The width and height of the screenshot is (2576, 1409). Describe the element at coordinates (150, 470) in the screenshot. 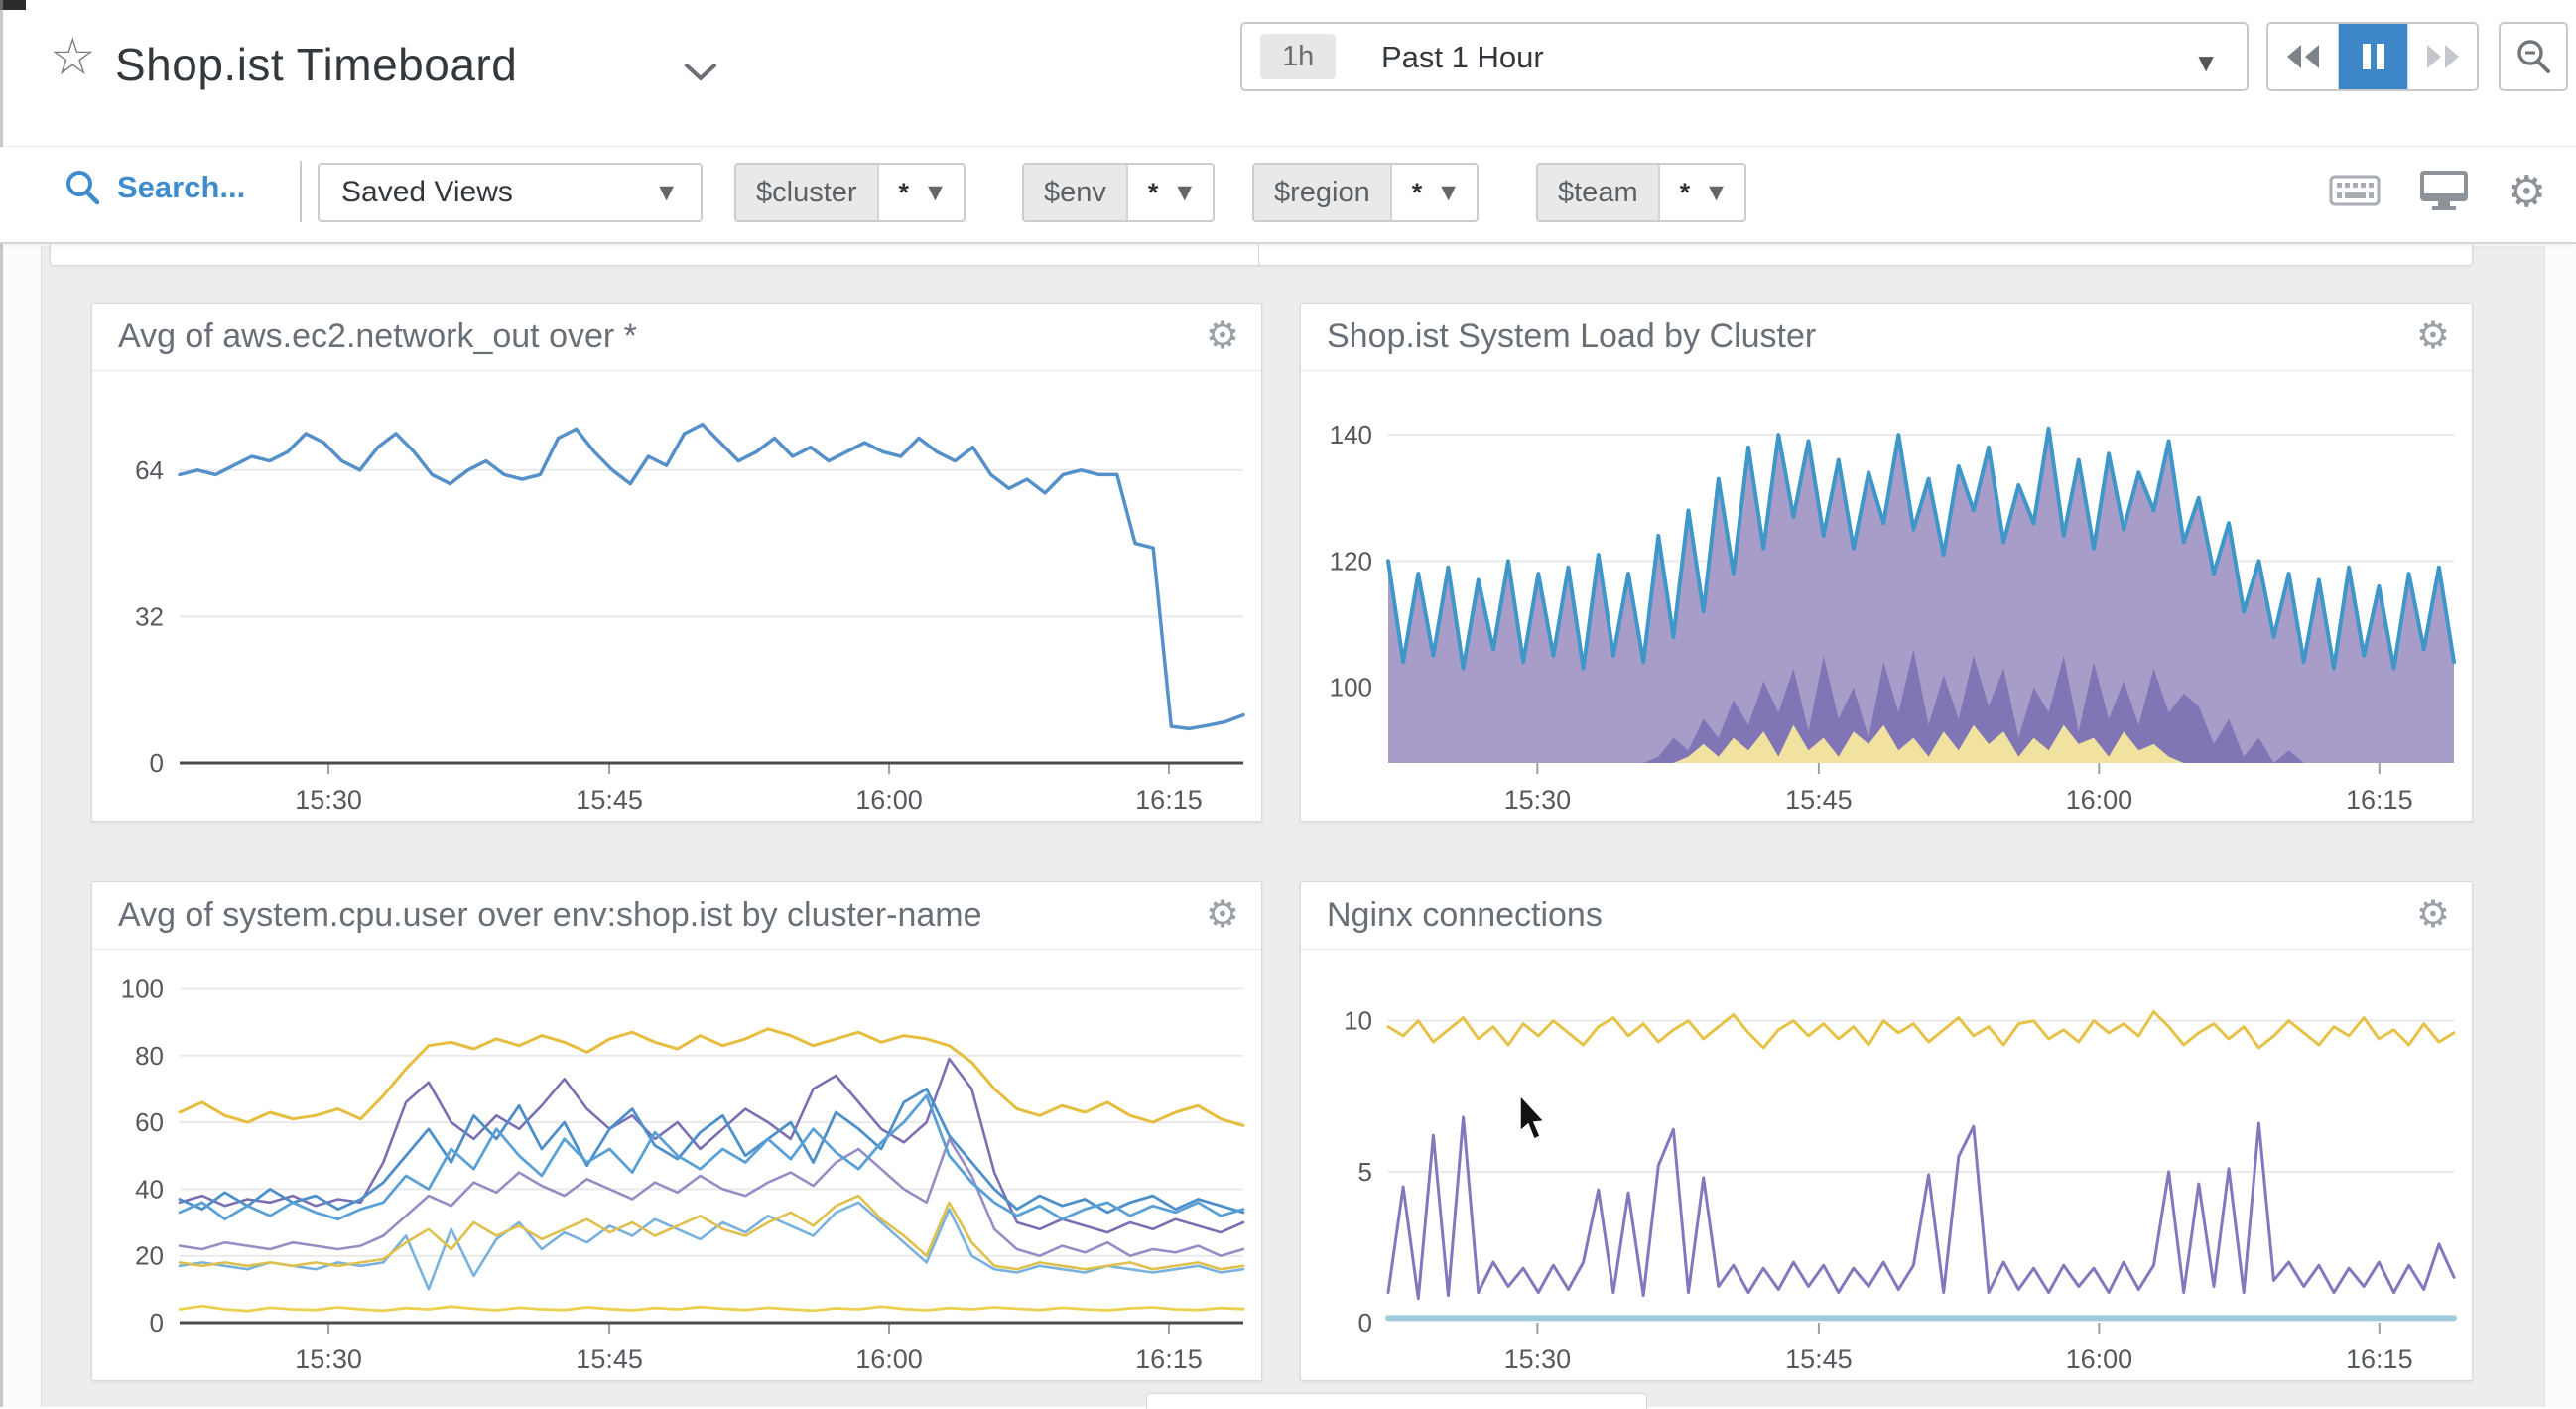

I see `svg-text: 64` at that location.